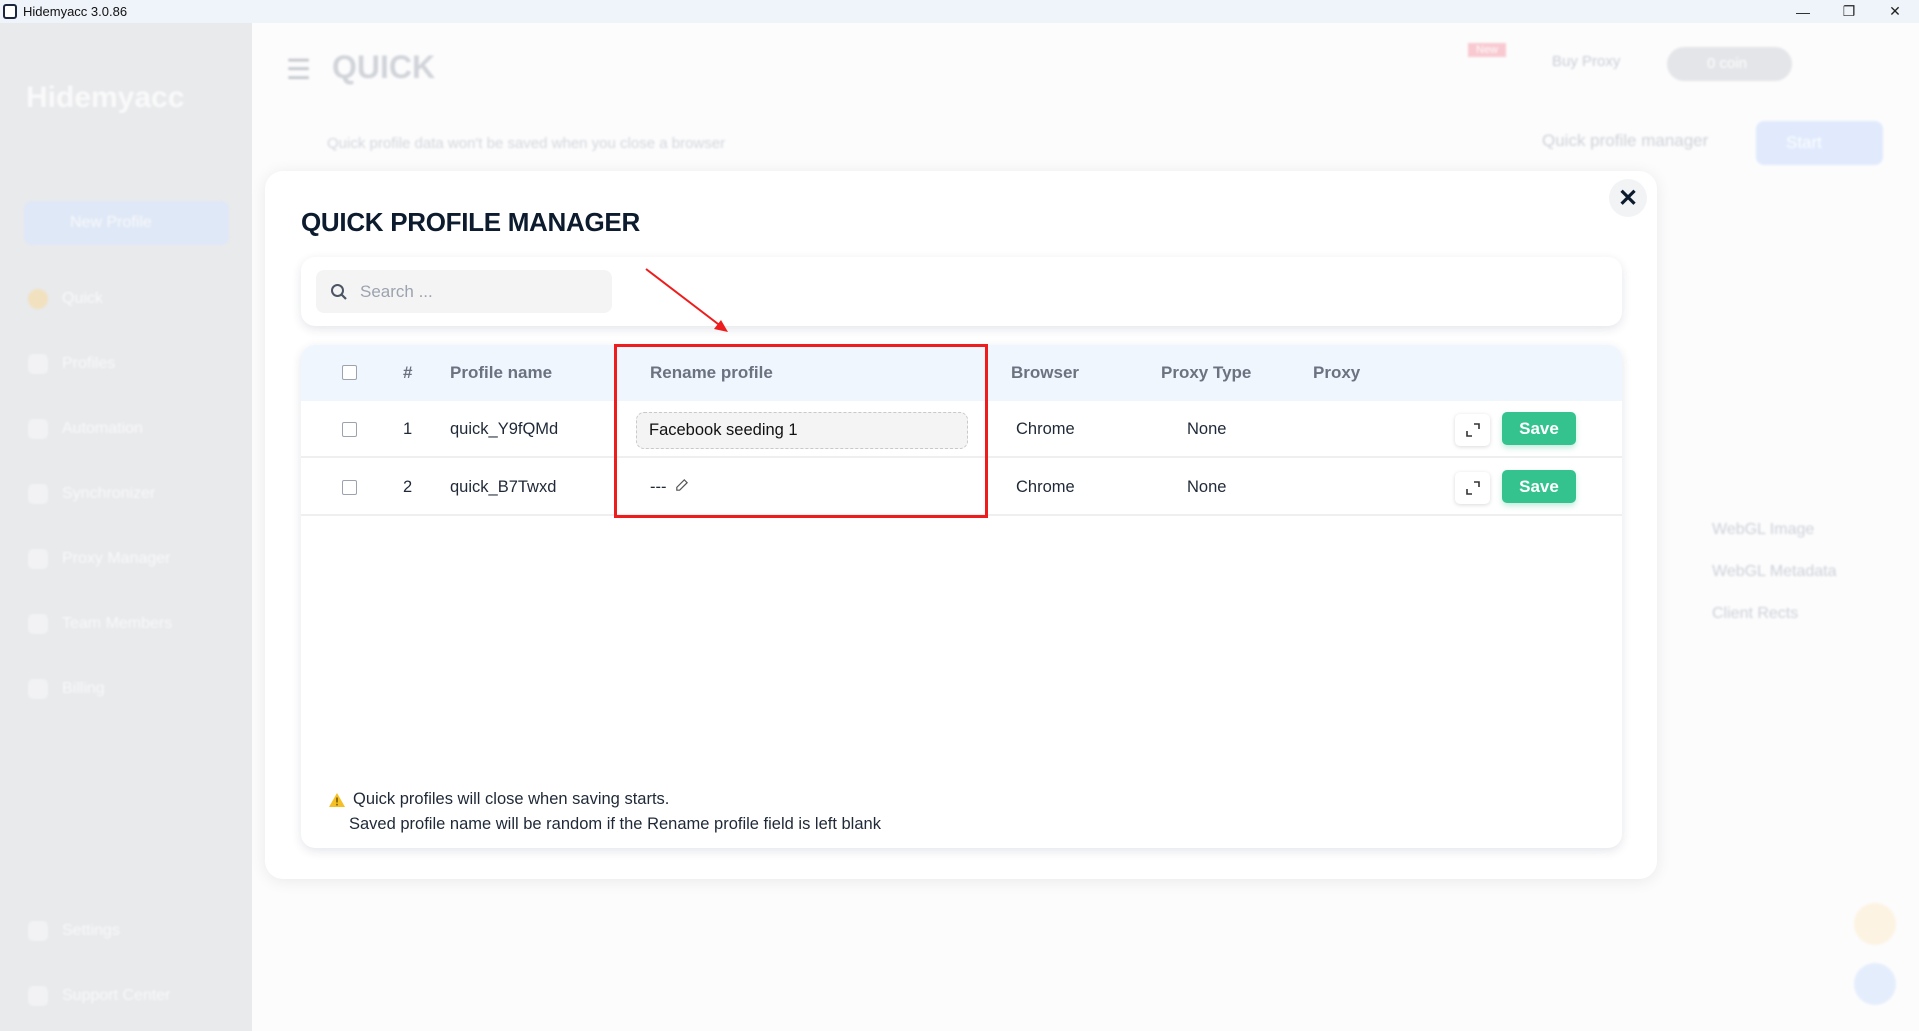  I want to click on profile-name: quick_B7Twxd, so click(503, 487).